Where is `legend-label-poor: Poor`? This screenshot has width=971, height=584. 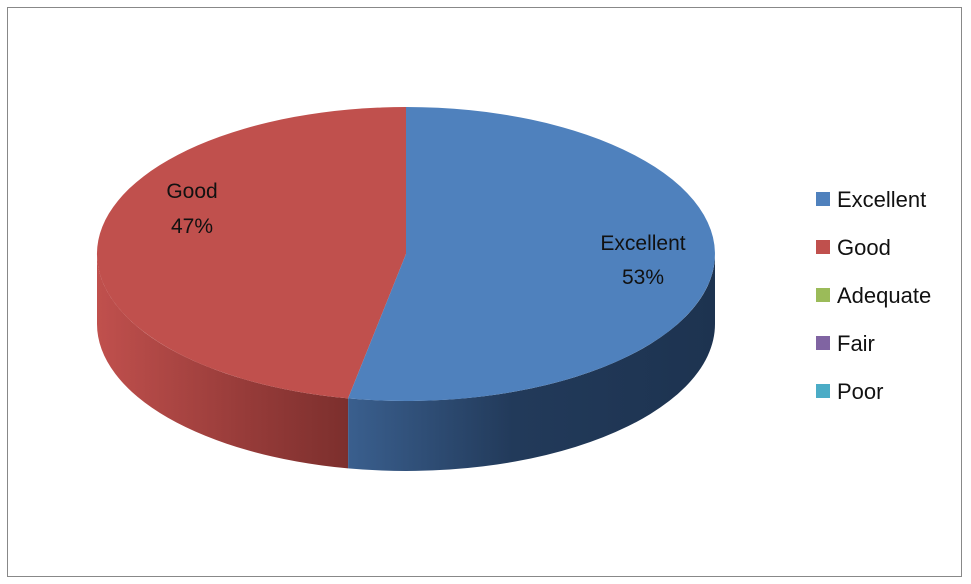
legend-label-poor: Poor is located at coordinates (860, 391).